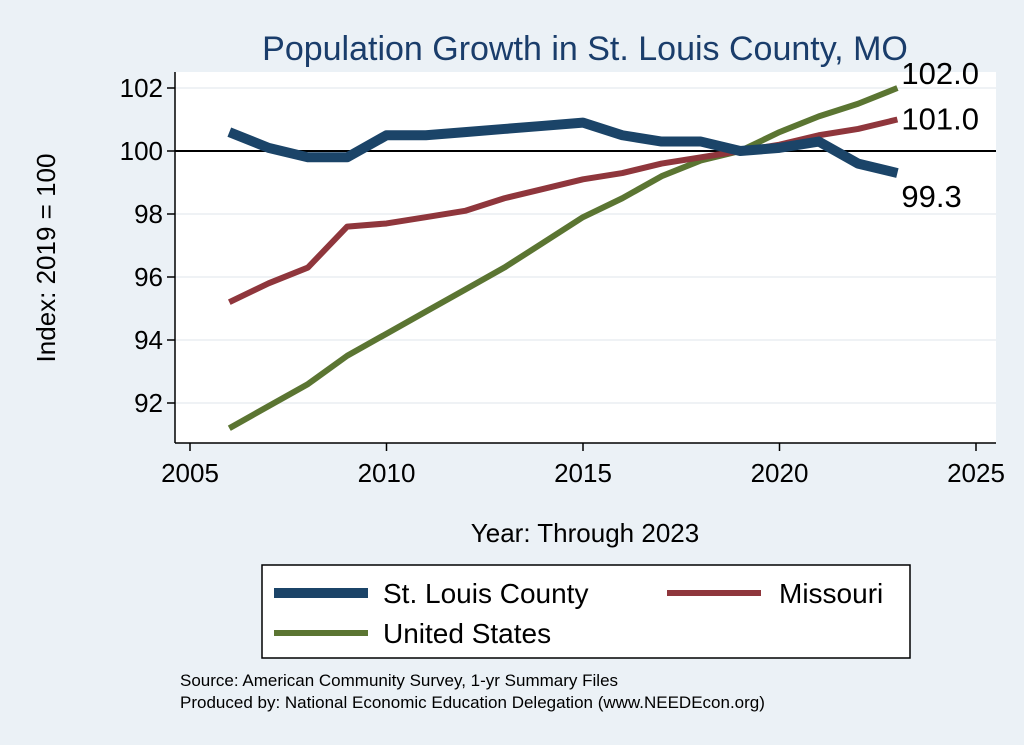 The image size is (1024, 745). I want to click on x-ticks: 2005 2010 2015 2020 2025, so click(583, 465).